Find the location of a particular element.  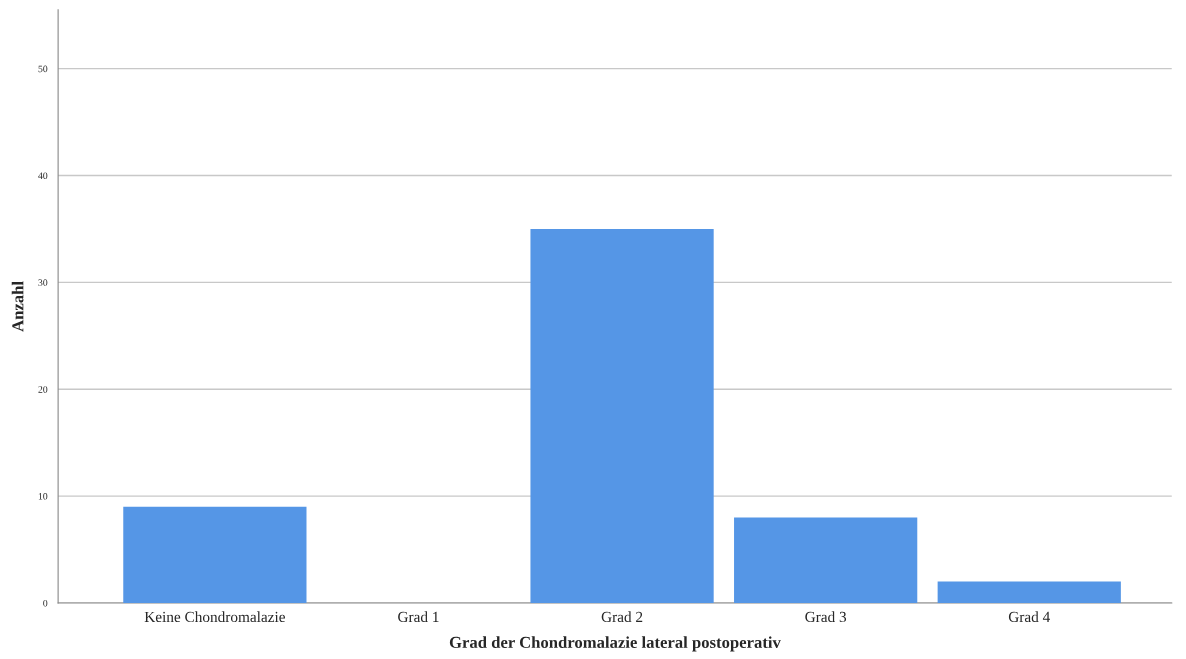

x-tick-label: Grad 3 is located at coordinates (826, 617).